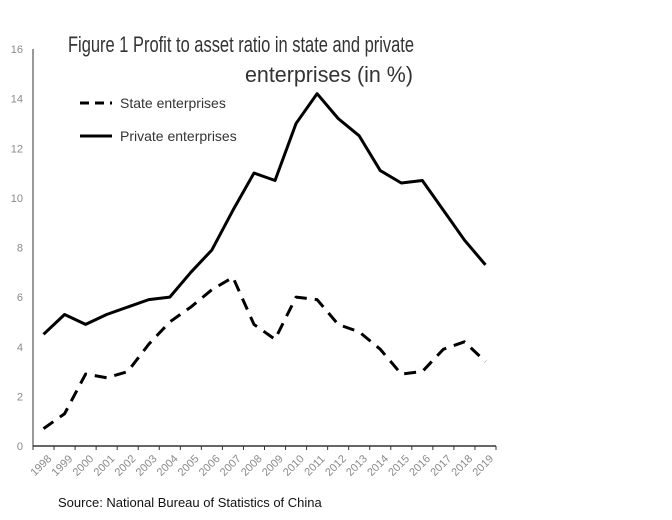 This screenshot has width=672, height=520. Describe the element at coordinates (105, 466) in the screenshot. I see `x-tick-label: 2001` at that location.